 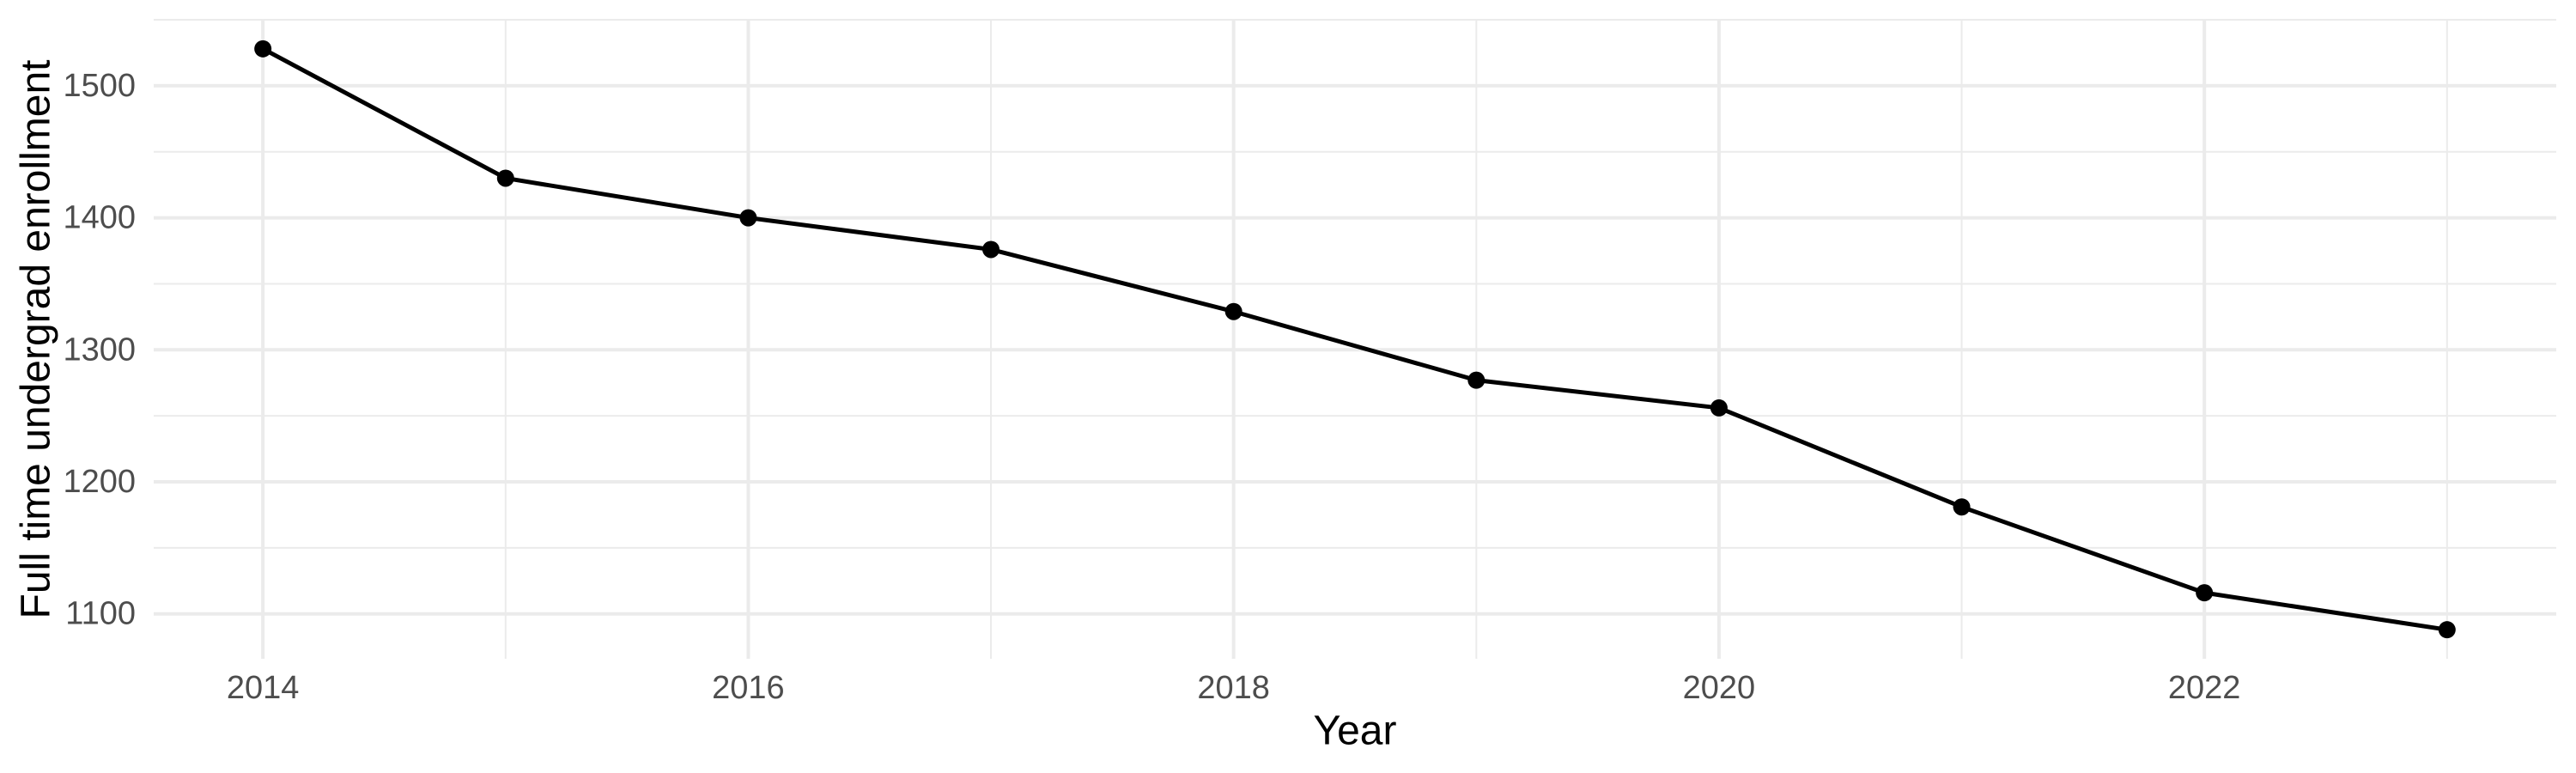 I want to click on y-tick-label: 1300, so click(x=99, y=350).